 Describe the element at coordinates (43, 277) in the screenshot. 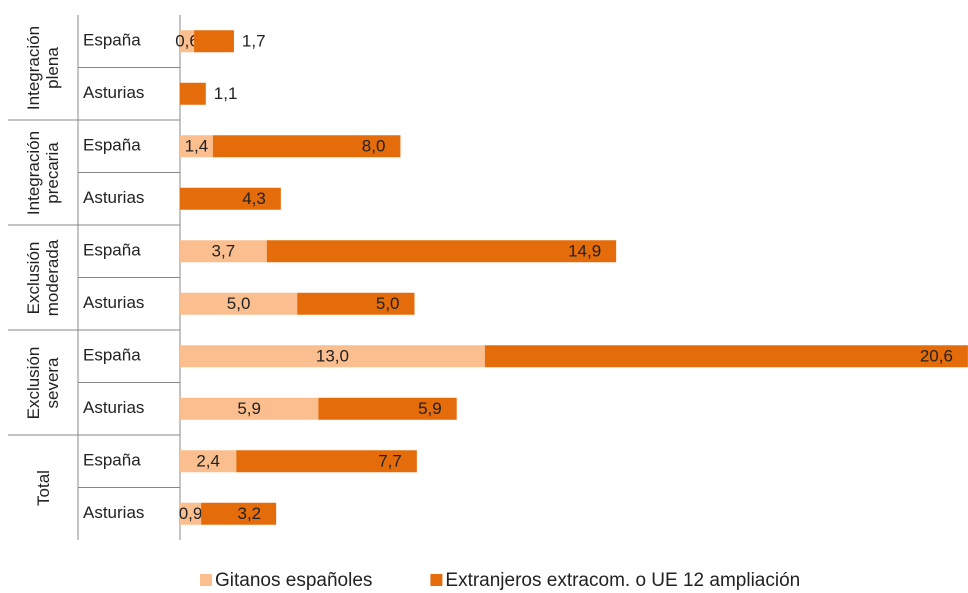

I see `group-label: Exclusión moderada` at that location.